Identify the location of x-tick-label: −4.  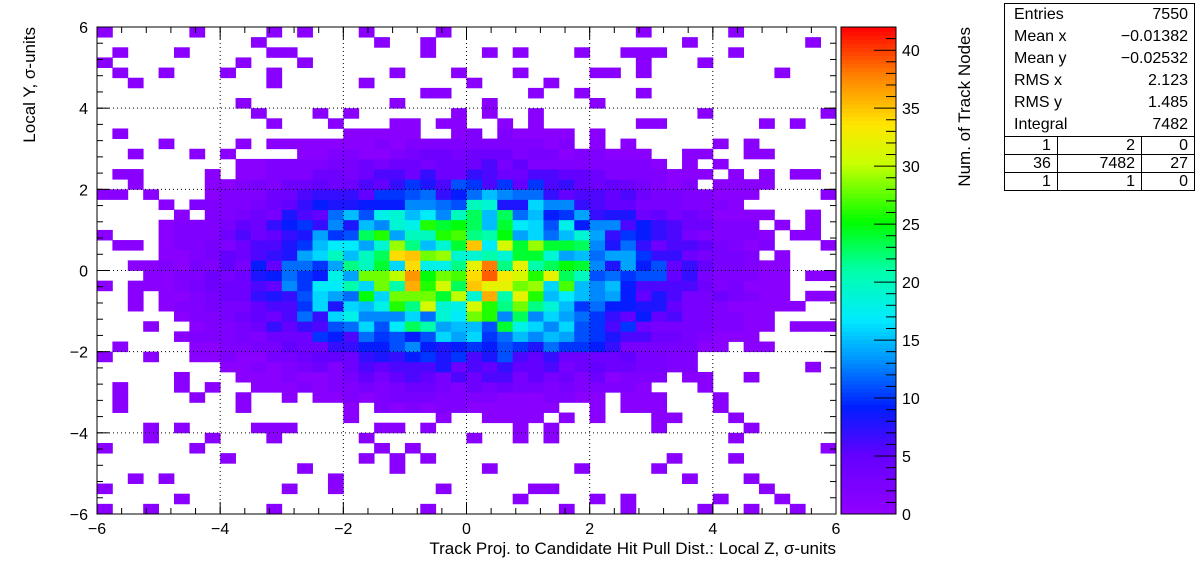
(220, 529).